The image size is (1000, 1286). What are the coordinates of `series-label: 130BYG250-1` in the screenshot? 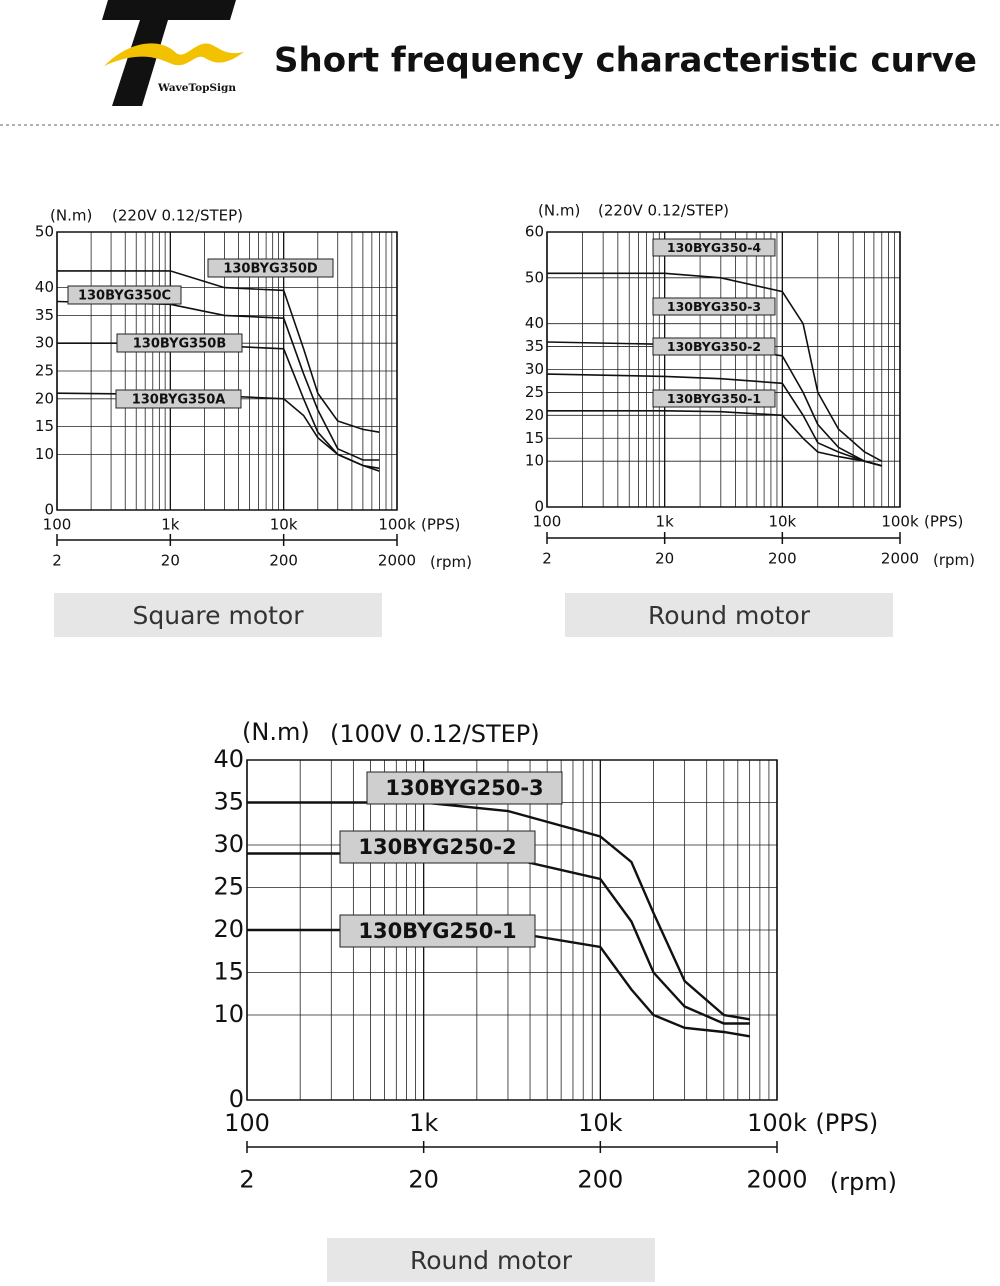 It's located at (437, 931).